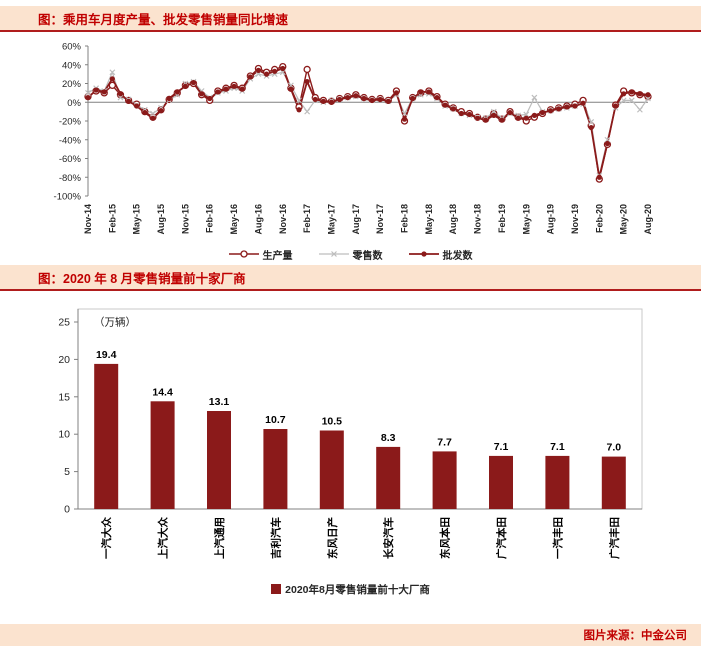 The image size is (701, 646). Describe the element at coordinates (648, 219) in the screenshot. I see `x-tick-label: Aug-20` at that location.